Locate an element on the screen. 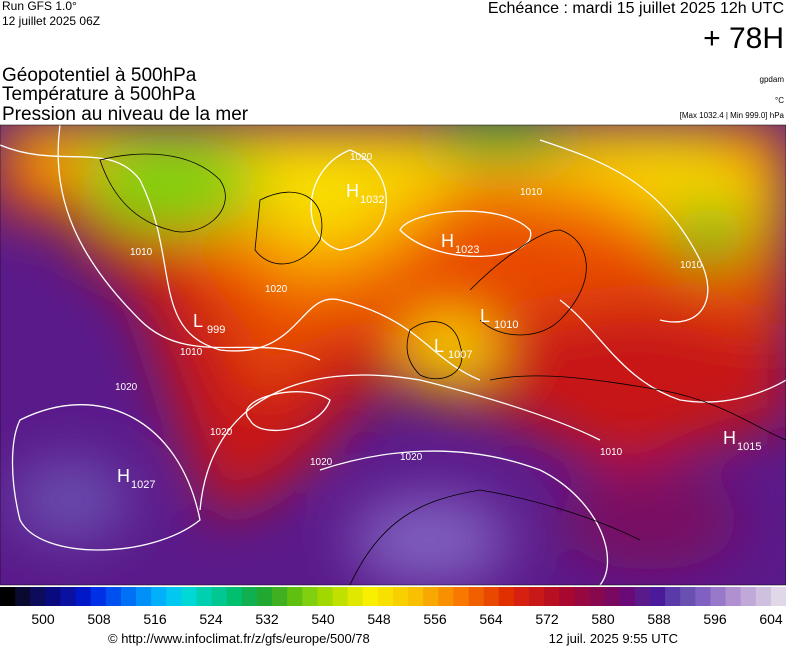  title: Pression au niveau de la mer is located at coordinates (125, 114).